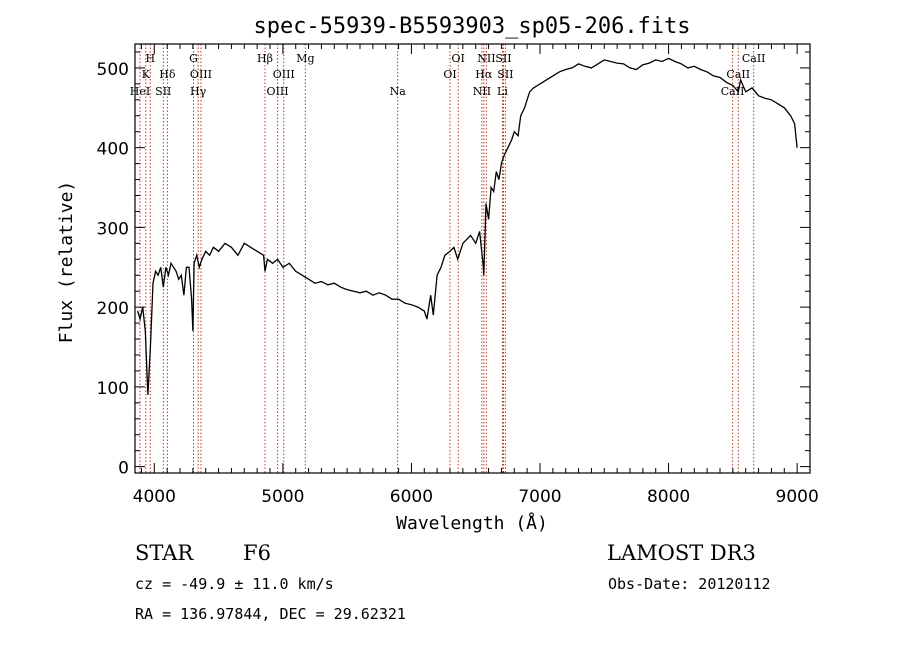 The width and height of the screenshot is (900, 649). Describe the element at coordinates (257, 553) in the screenshot. I see `object-subclass: F6` at that location.